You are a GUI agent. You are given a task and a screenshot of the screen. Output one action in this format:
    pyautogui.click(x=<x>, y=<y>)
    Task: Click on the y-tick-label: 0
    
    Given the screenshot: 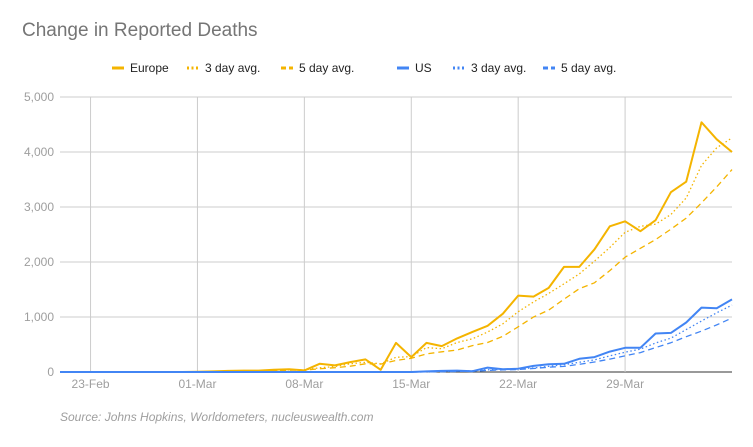 What is the action you would take?
    pyautogui.click(x=50, y=372)
    